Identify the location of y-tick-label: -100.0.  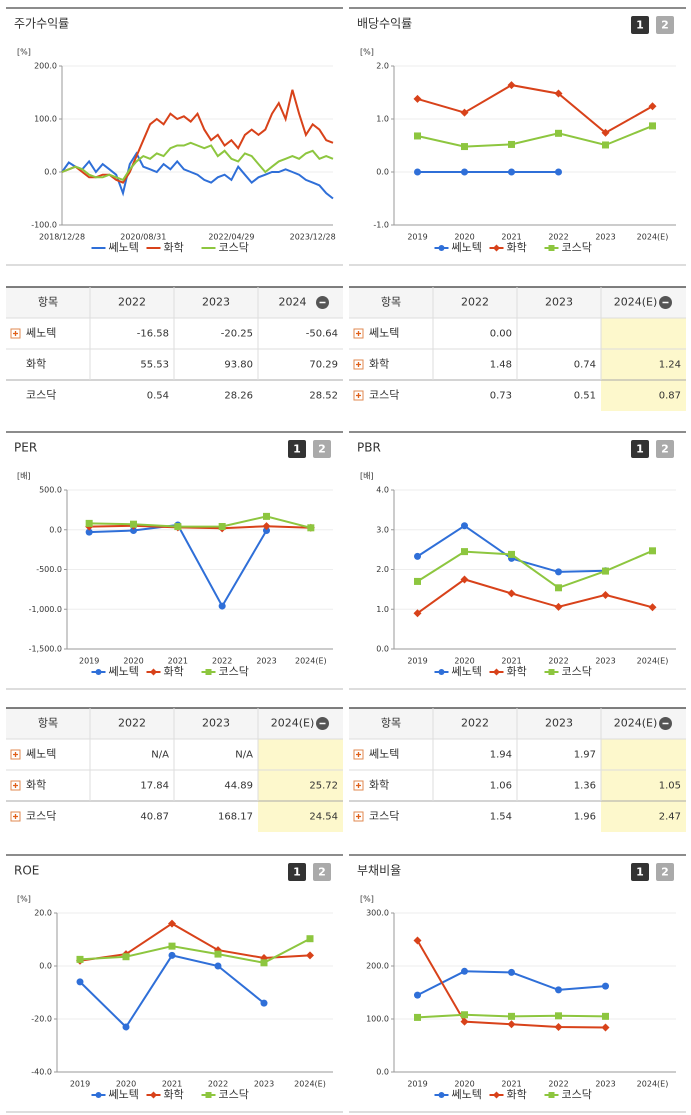
(44, 225).